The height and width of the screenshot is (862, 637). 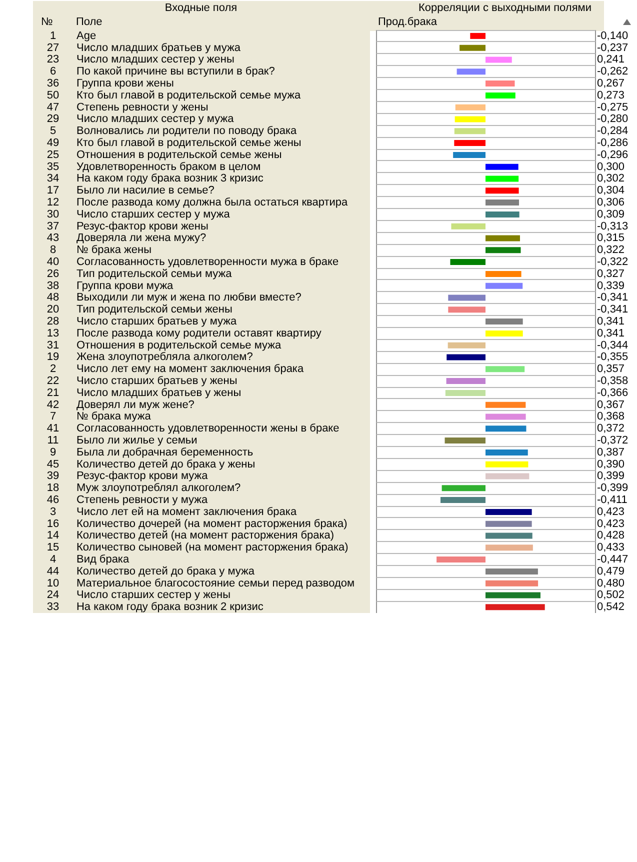 What do you see at coordinates (612, 357) in the screenshot?
I see `data-label: -0,355` at bounding box center [612, 357].